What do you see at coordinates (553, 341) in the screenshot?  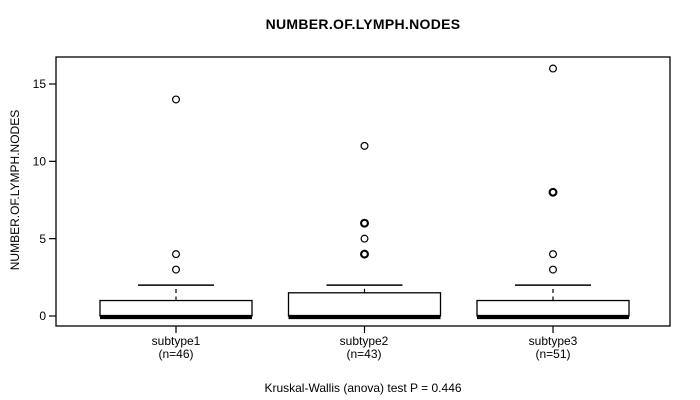 I see `group-name: subtype3` at bounding box center [553, 341].